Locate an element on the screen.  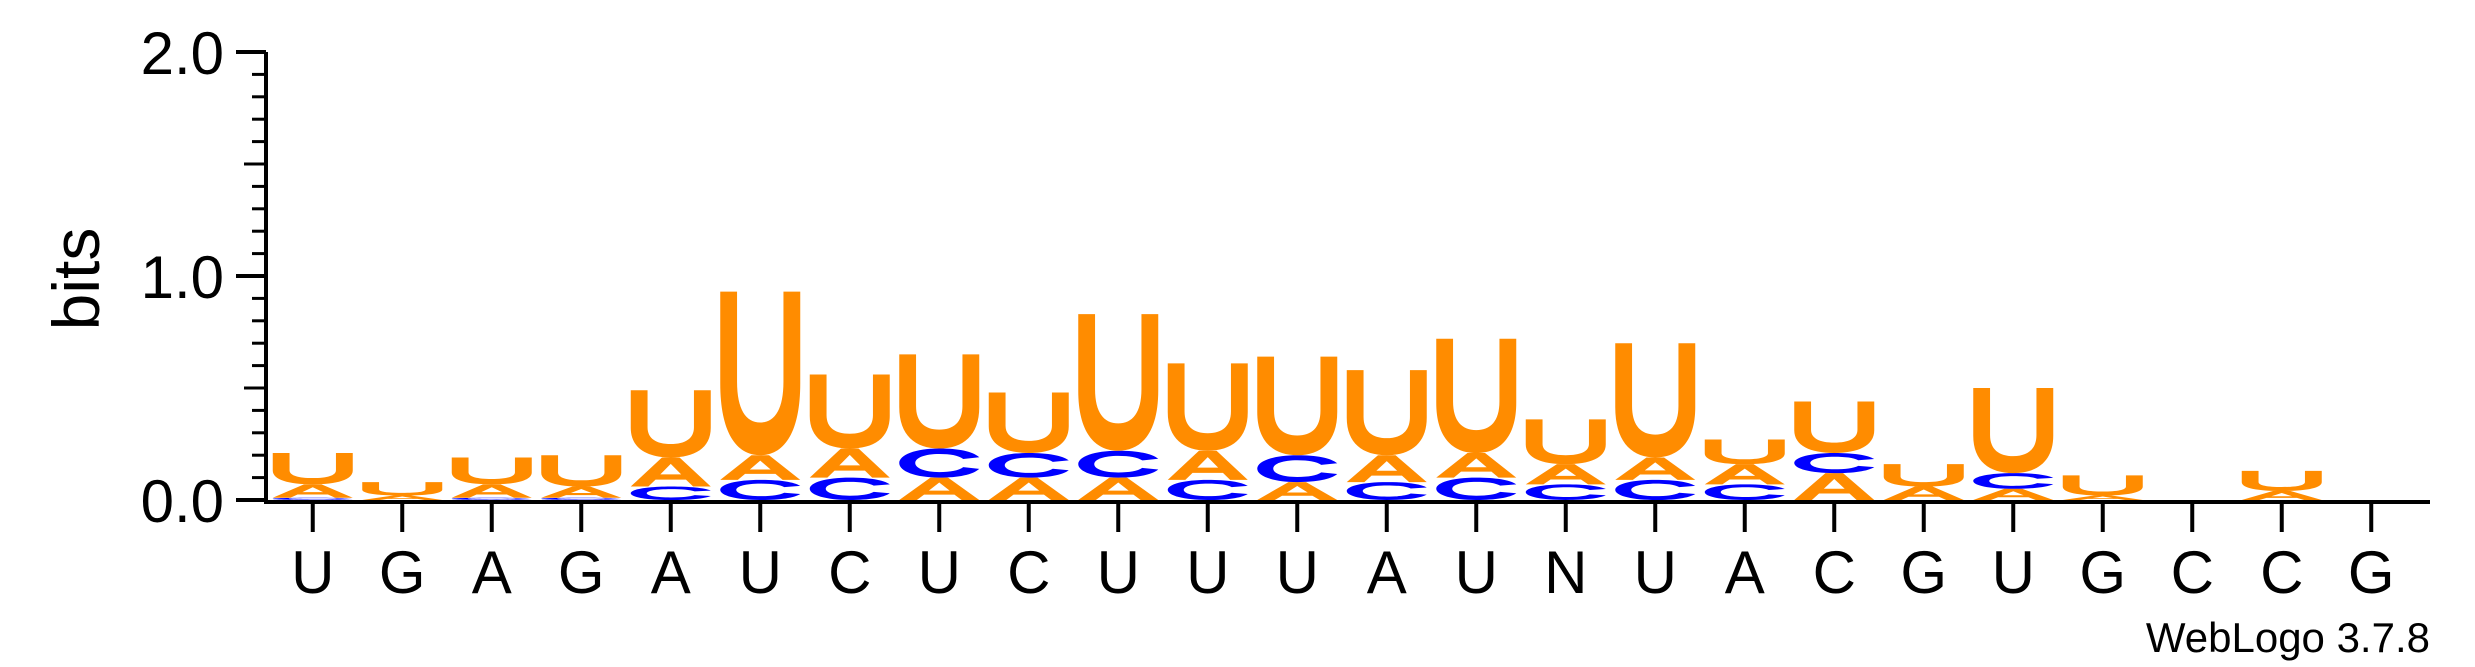
y-ticks: 0.0 1.0 2.0 is located at coordinates (203, 277).